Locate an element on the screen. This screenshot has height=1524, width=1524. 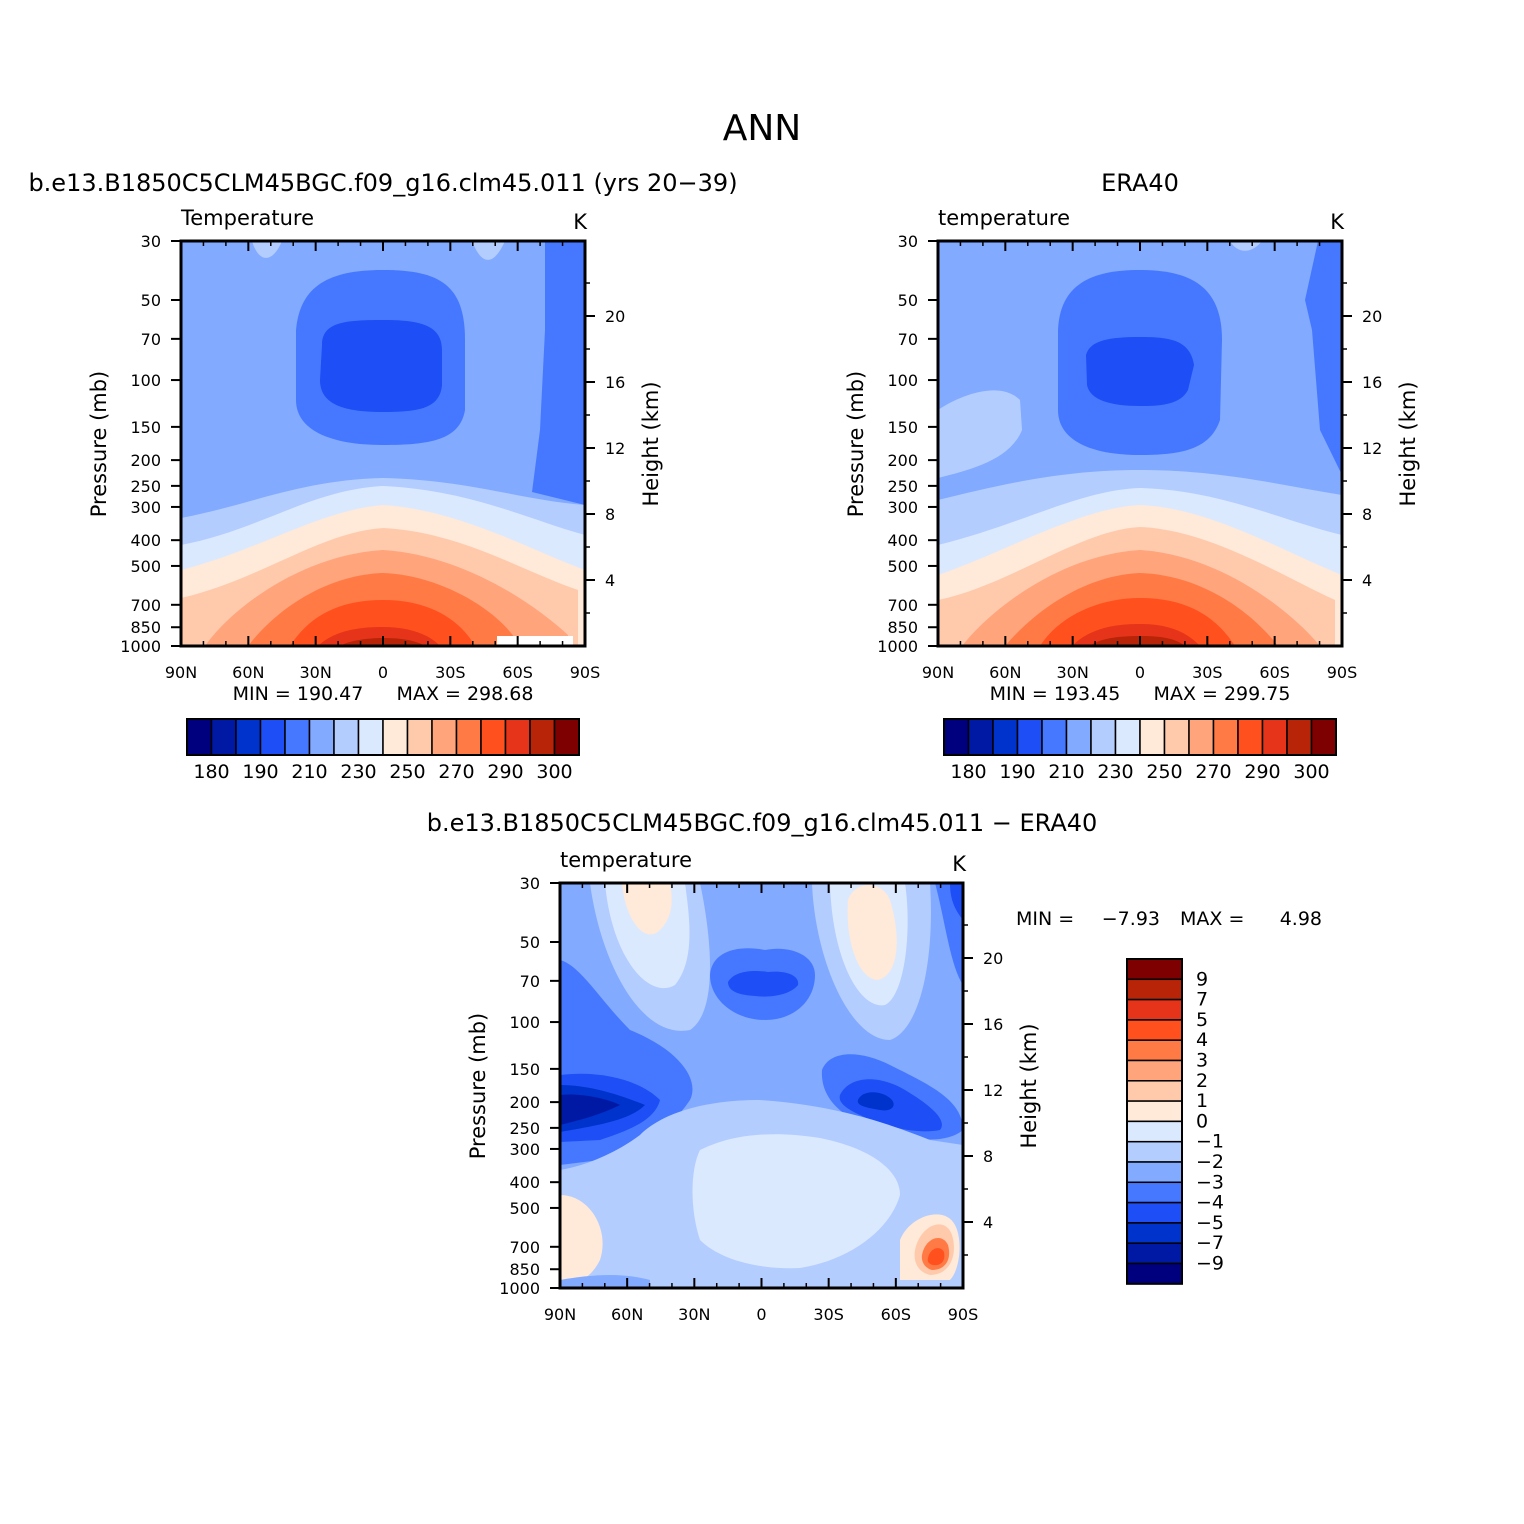
colorbar-frame is located at coordinates (383, 737).